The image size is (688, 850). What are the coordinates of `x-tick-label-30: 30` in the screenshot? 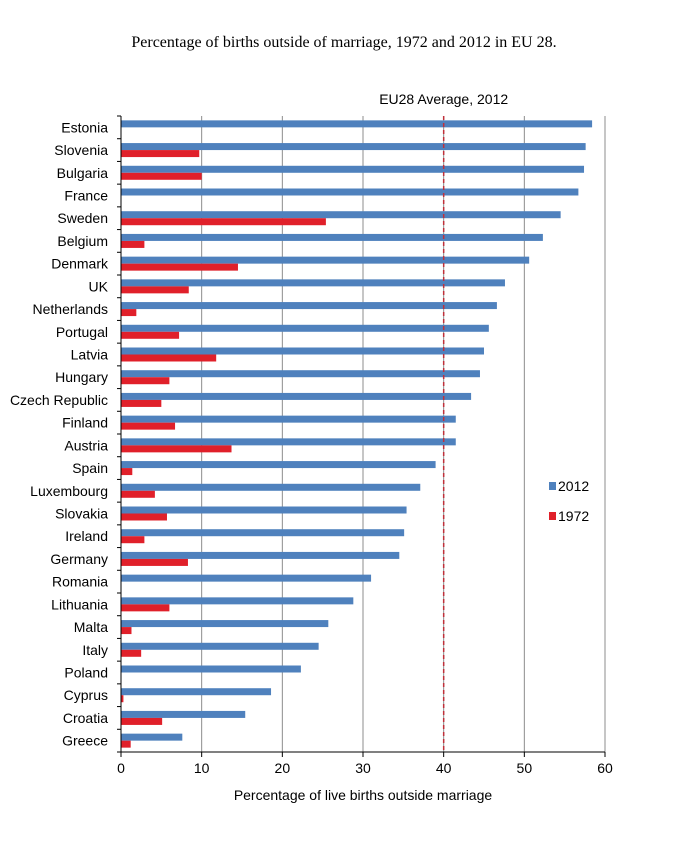 It's located at (363, 768).